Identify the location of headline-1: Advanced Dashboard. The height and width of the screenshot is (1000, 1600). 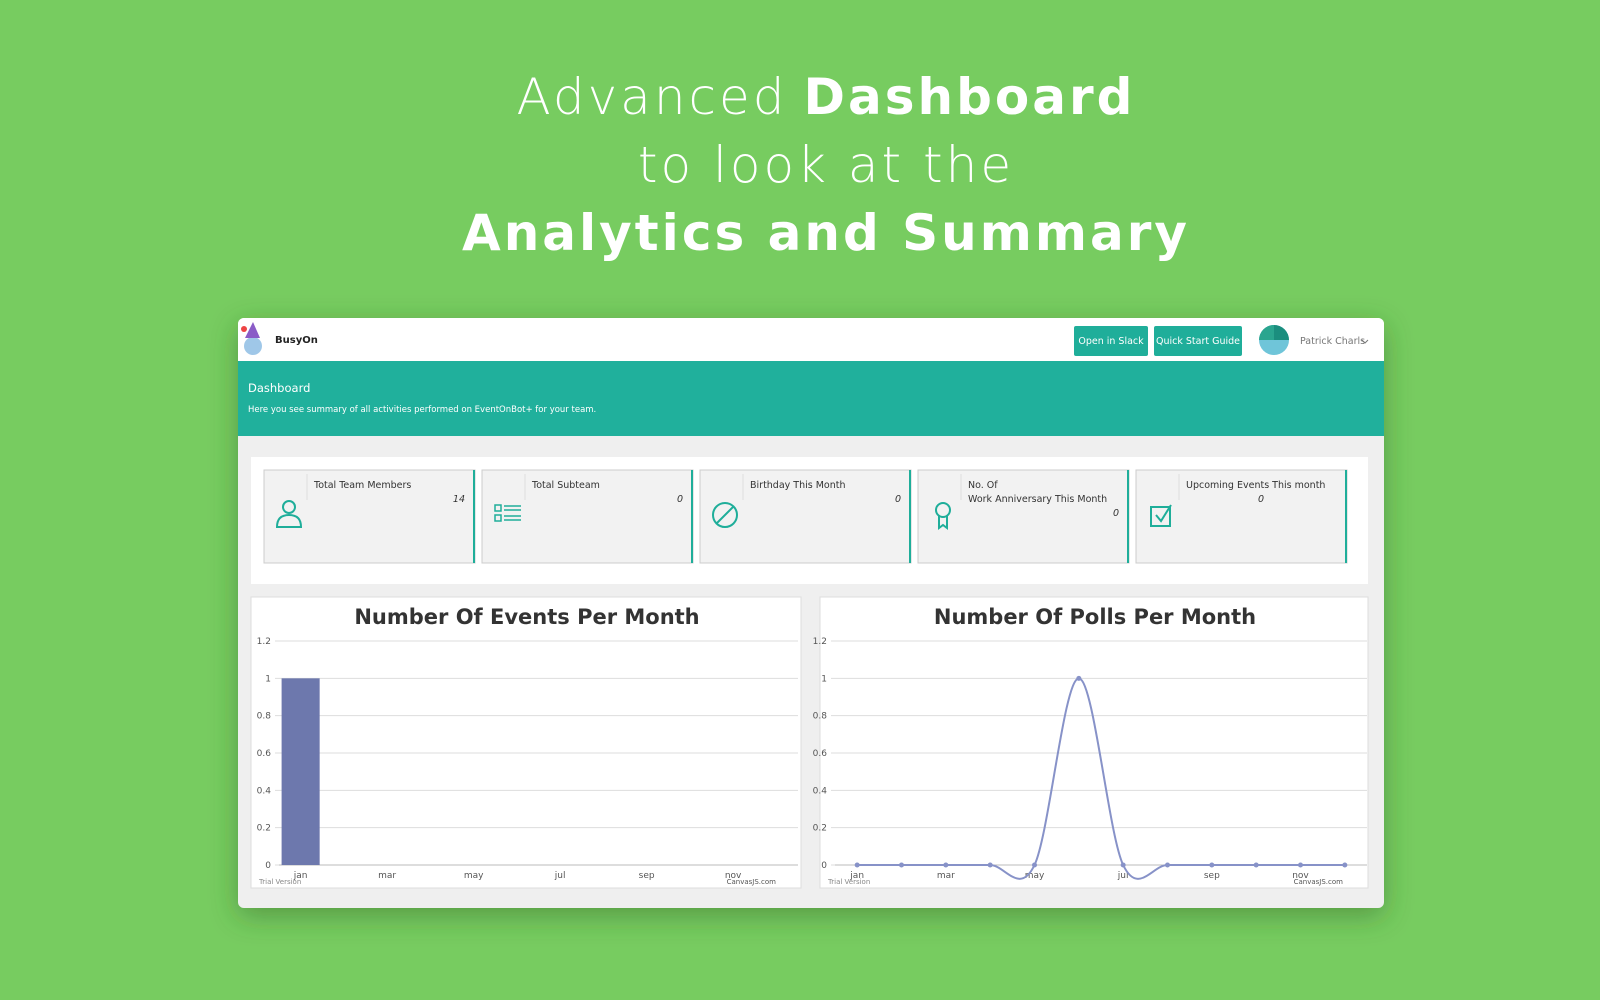
(826, 97).